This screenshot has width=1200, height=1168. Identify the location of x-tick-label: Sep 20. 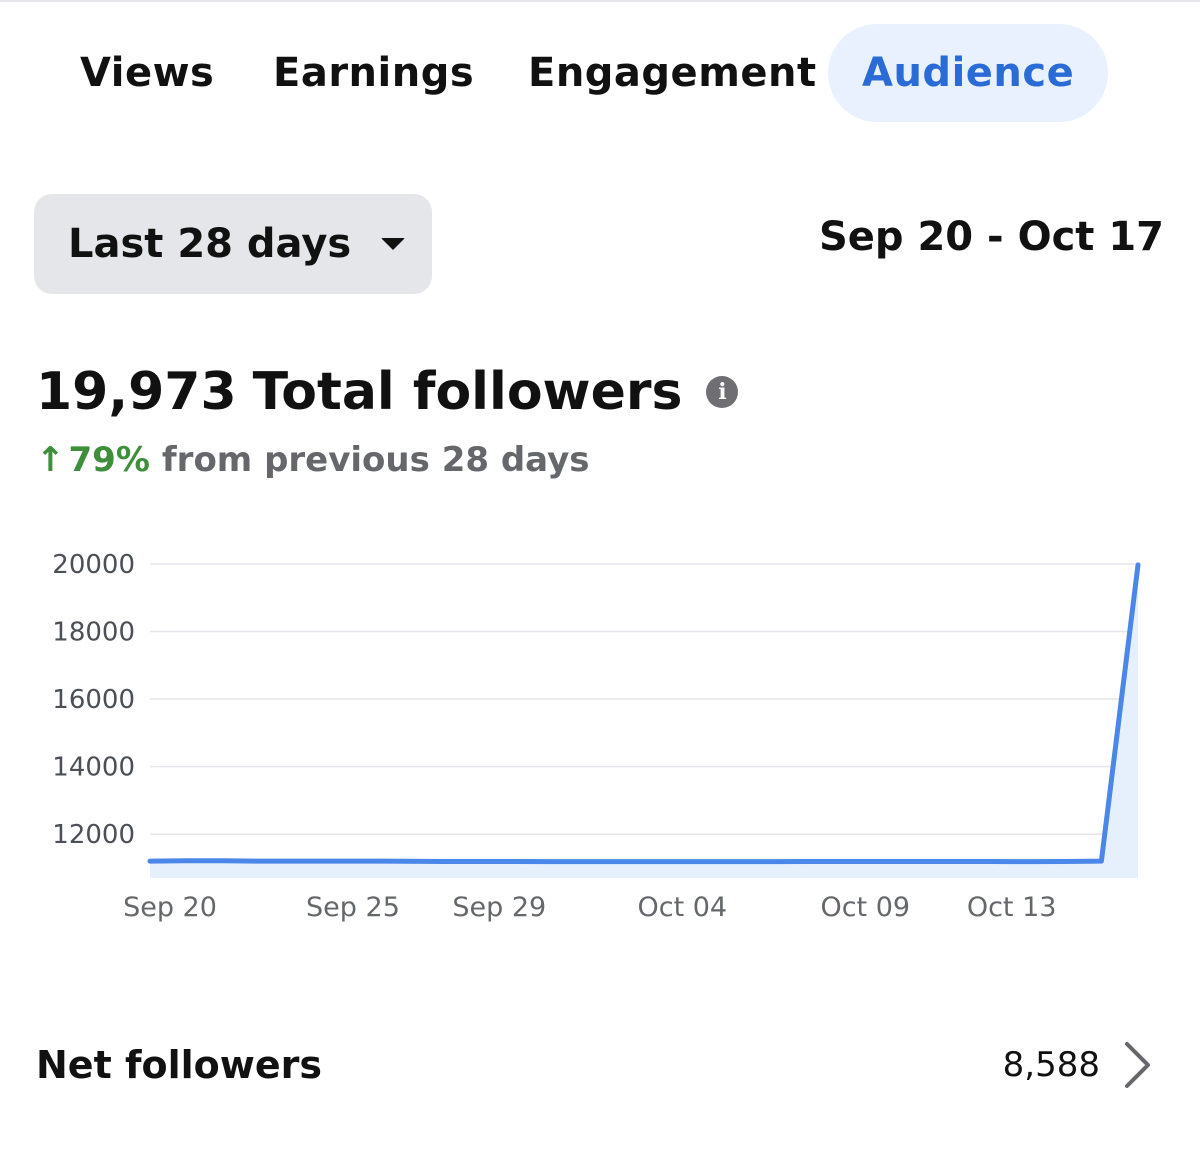
(170, 907).